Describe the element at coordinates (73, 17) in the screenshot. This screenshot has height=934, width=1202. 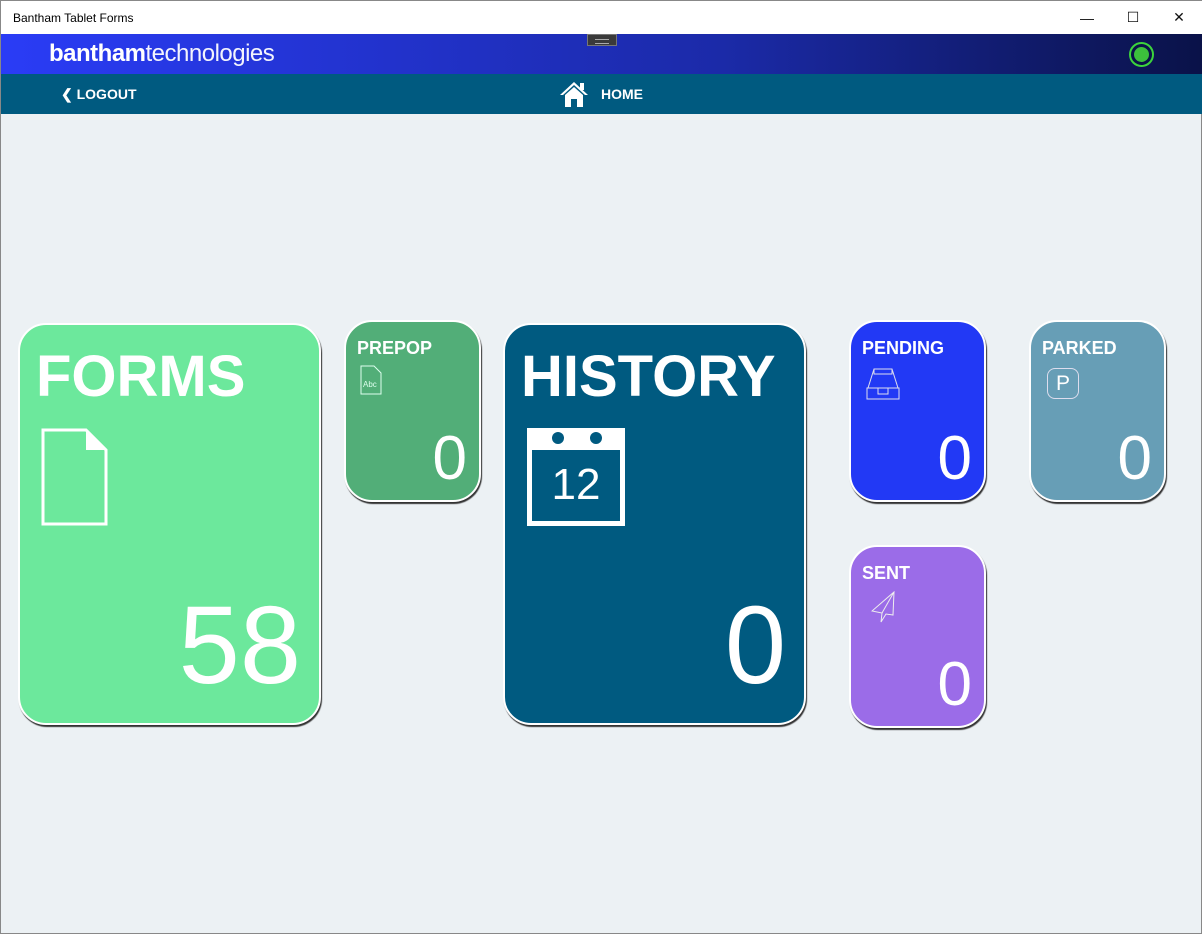
I see `window-title: Bantham Tablet Forms` at that location.